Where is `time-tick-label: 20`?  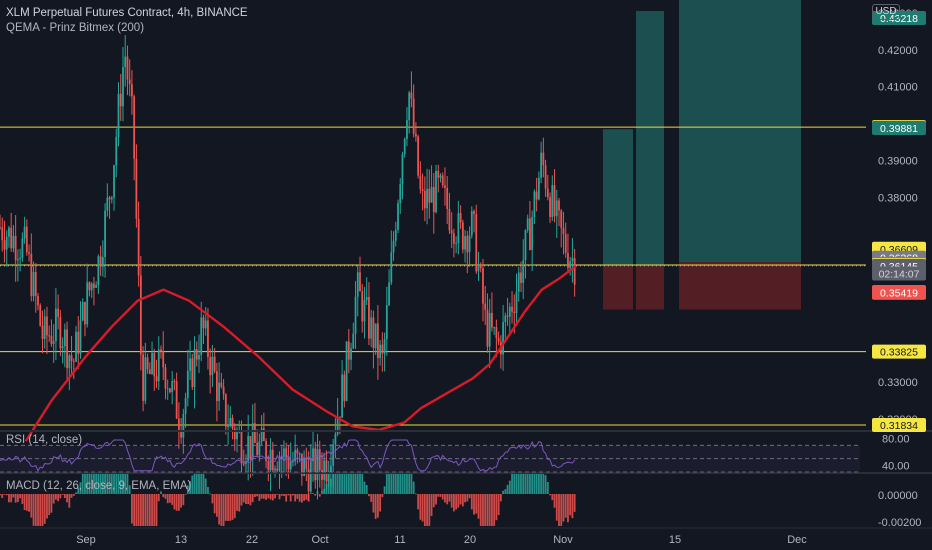
time-tick-label: 20 is located at coordinates (470, 540).